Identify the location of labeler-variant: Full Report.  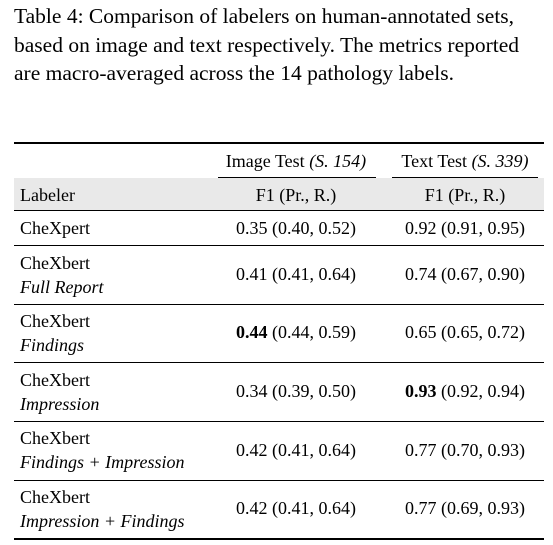
(62, 287).